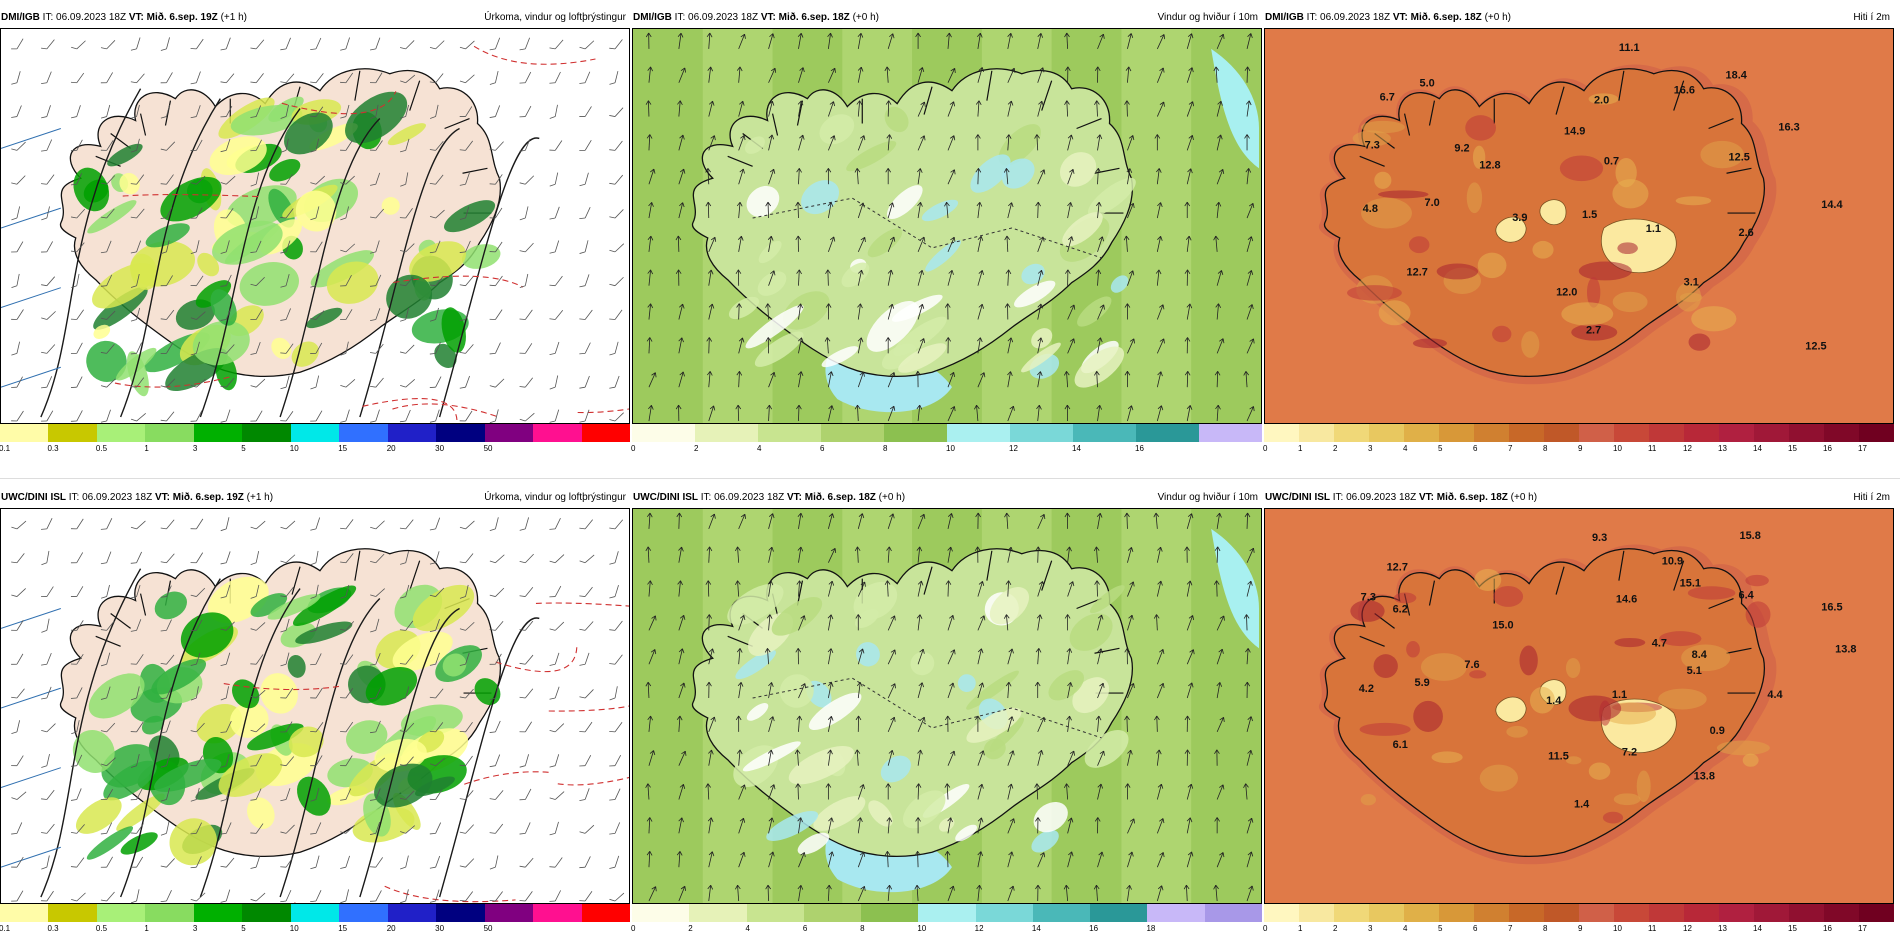 This screenshot has width=1900, height=950. I want to click on init-time: 06.09.2023 18Z, so click(1381, 497).